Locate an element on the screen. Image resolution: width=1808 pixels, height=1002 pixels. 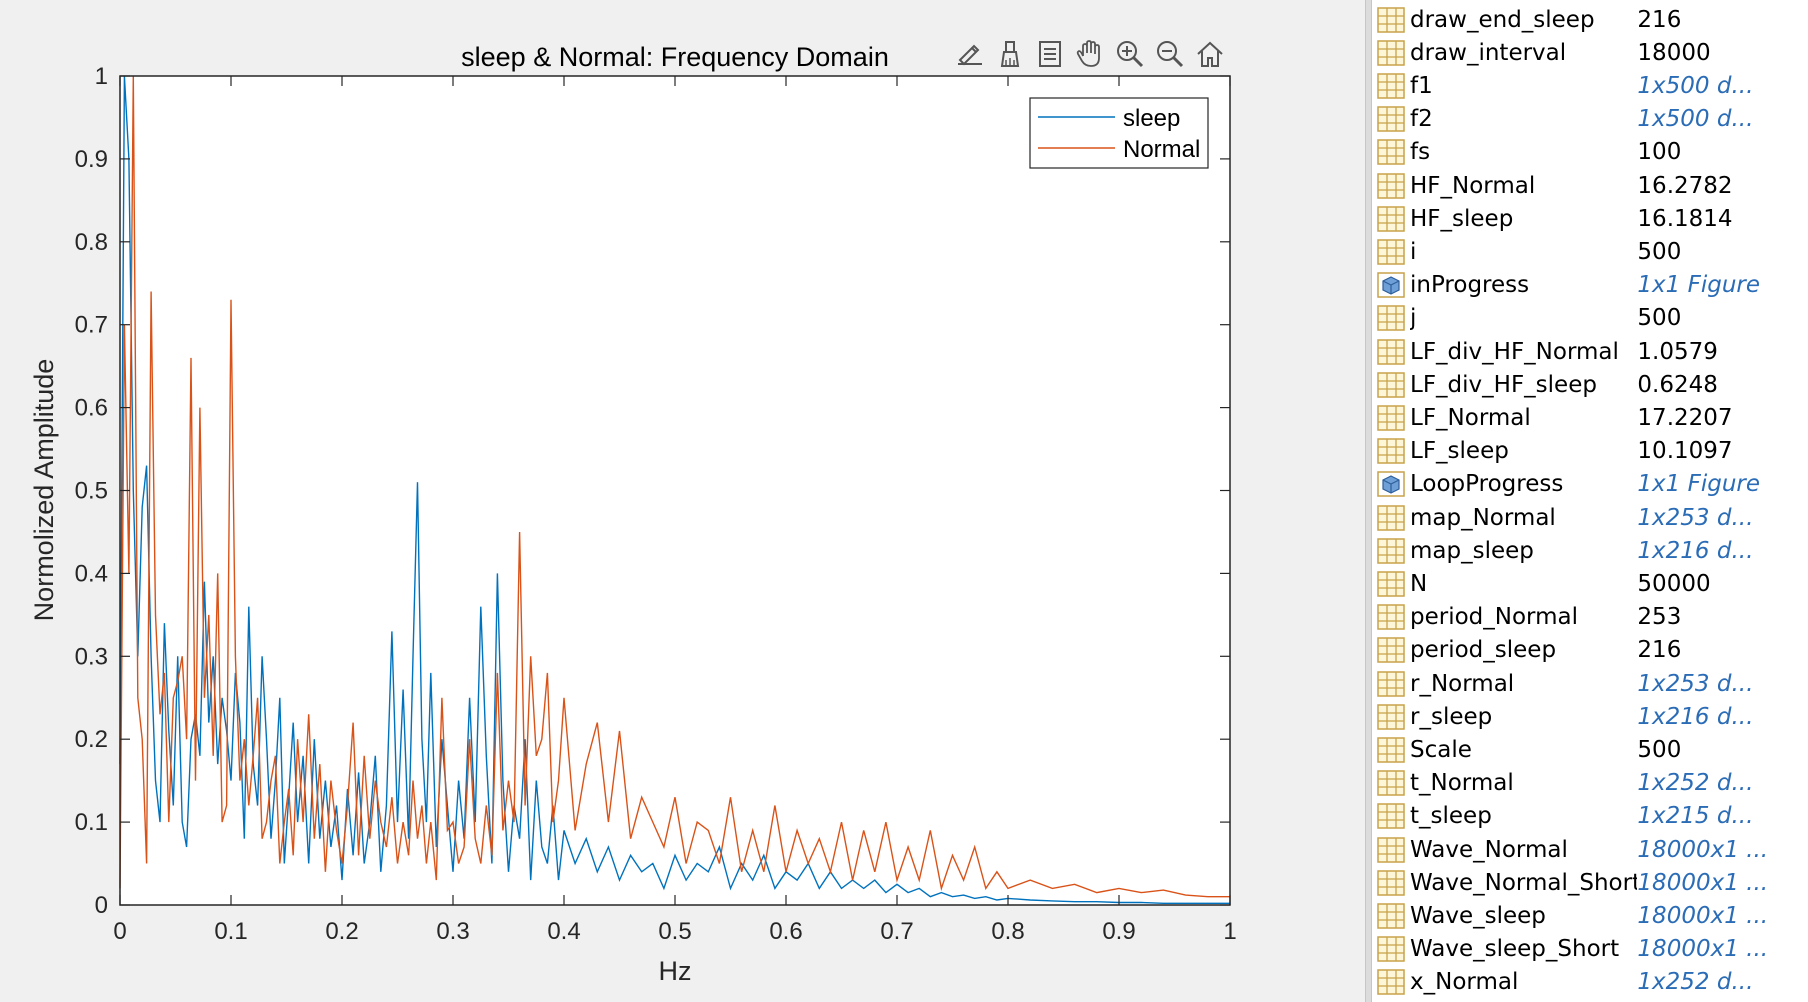
variable-value: 10.1097 is located at coordinates (1685, 451).